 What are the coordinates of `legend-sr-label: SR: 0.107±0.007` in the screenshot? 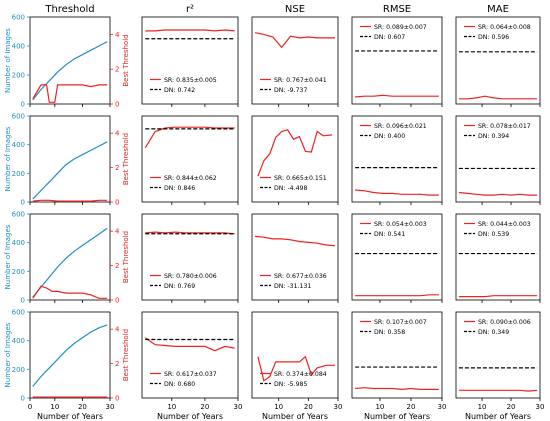 It's located at (400, 322).